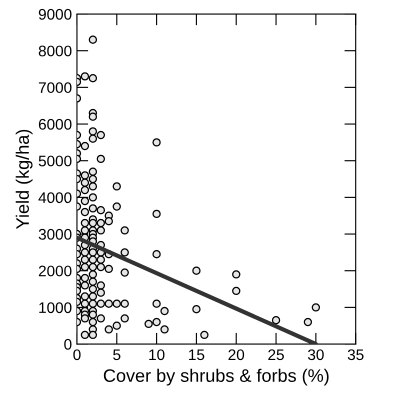 This screenshot has width=416, height=401. I want to click on y-tick-label: 7000, so click(55, 88).